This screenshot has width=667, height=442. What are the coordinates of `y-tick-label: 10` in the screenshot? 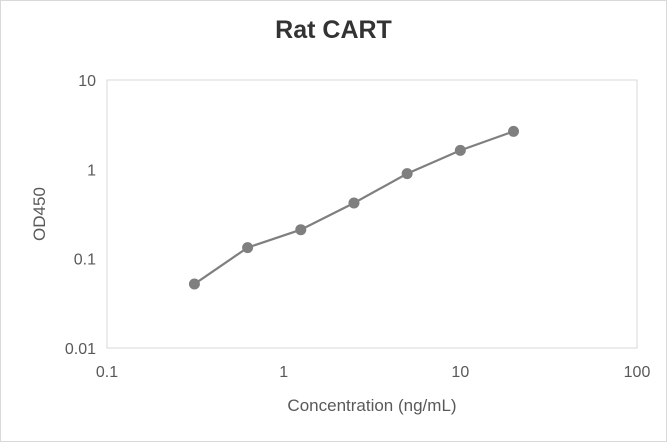 It's located at (87, 81).